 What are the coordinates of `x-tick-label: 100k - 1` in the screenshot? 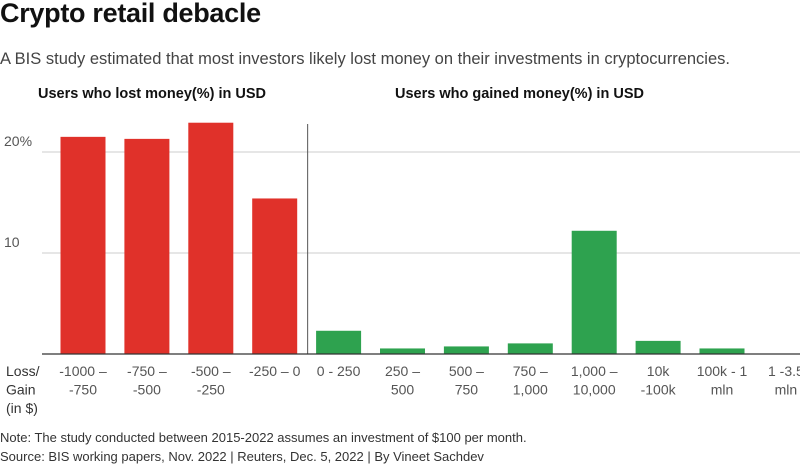 It's located at (722, 371).